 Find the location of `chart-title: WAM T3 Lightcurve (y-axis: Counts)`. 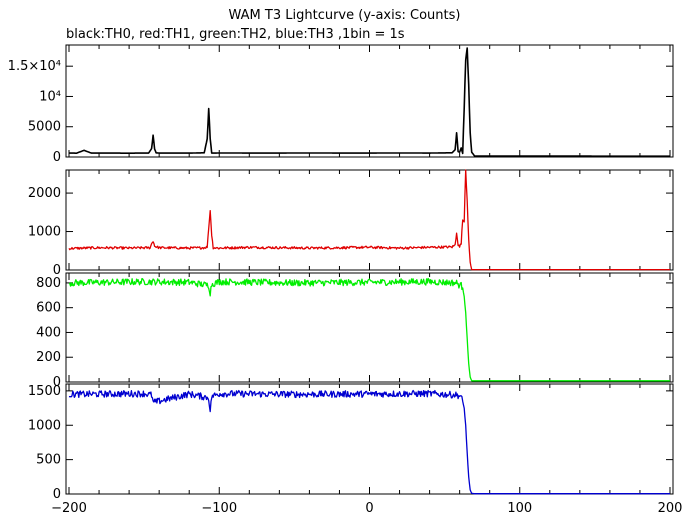

chart-title: WAM T3 Lightcurve (y-axis: Counts) is located at coordinates (344, 15).